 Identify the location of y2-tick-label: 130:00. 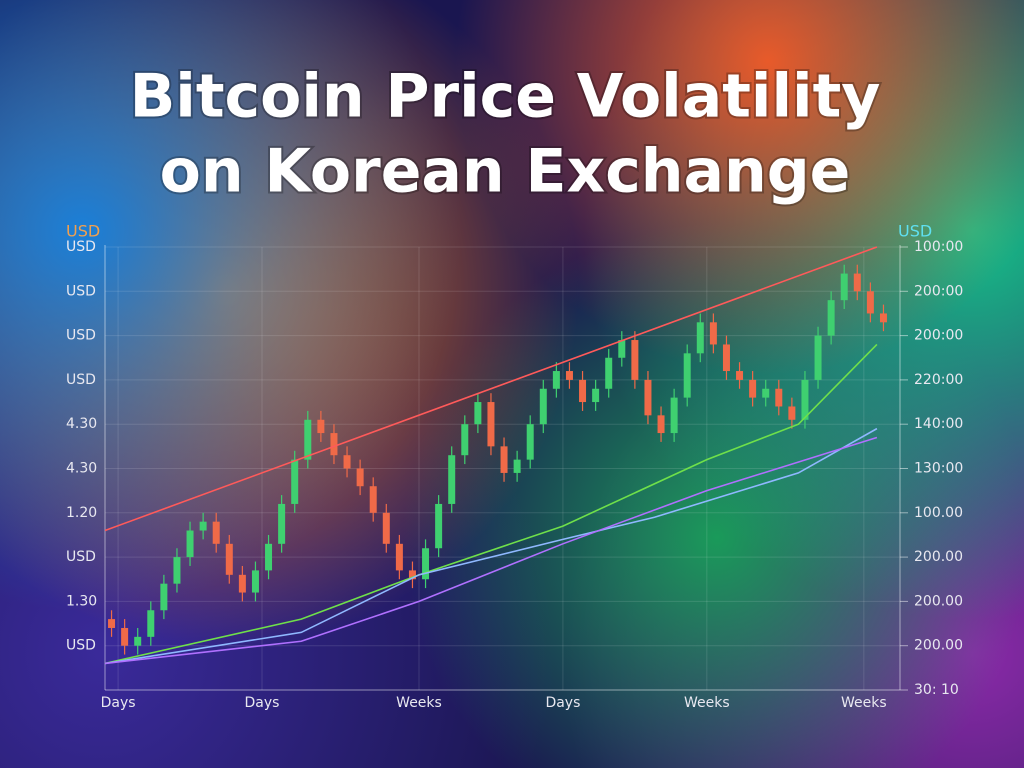
(938, 469).